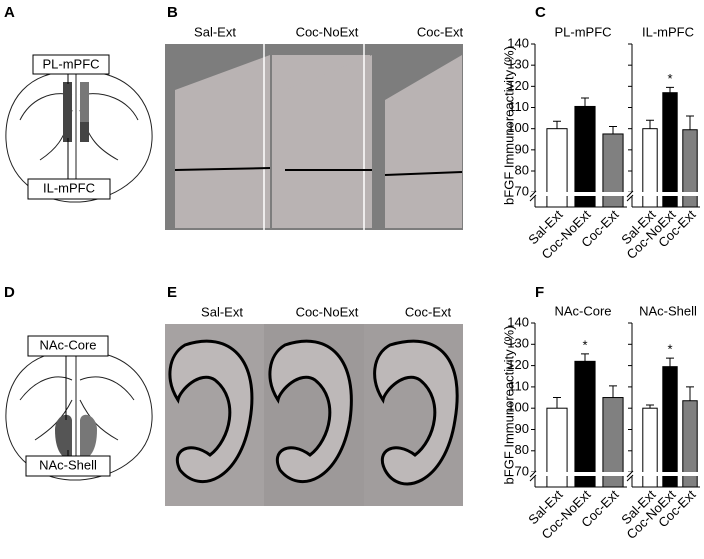 The height and width of the screenshot is (559, 704). What do you see at coordinates (539, 292) in the screenshot?
I see `panel-letter: F` at bounding box center [539, 292].